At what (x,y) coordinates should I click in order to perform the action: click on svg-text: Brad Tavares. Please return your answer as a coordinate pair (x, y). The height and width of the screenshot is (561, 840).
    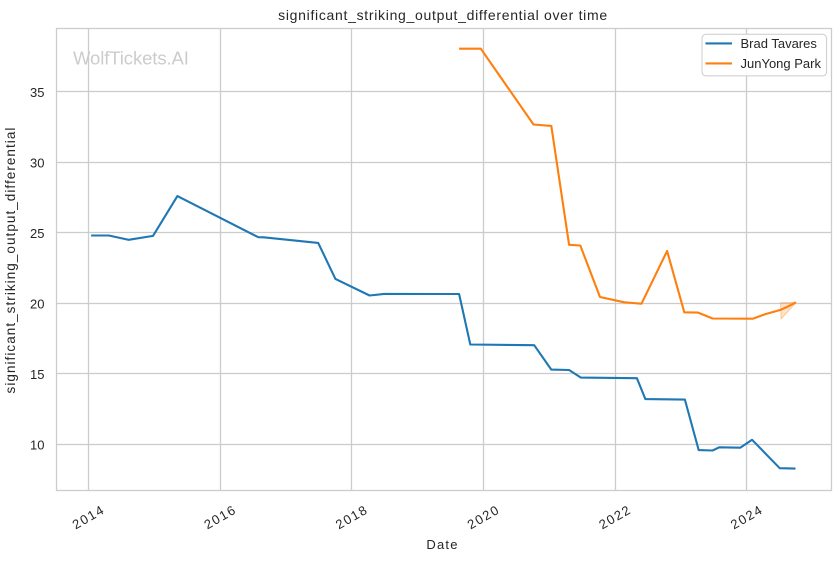
    Looking at the image, I should click on (779, 43).